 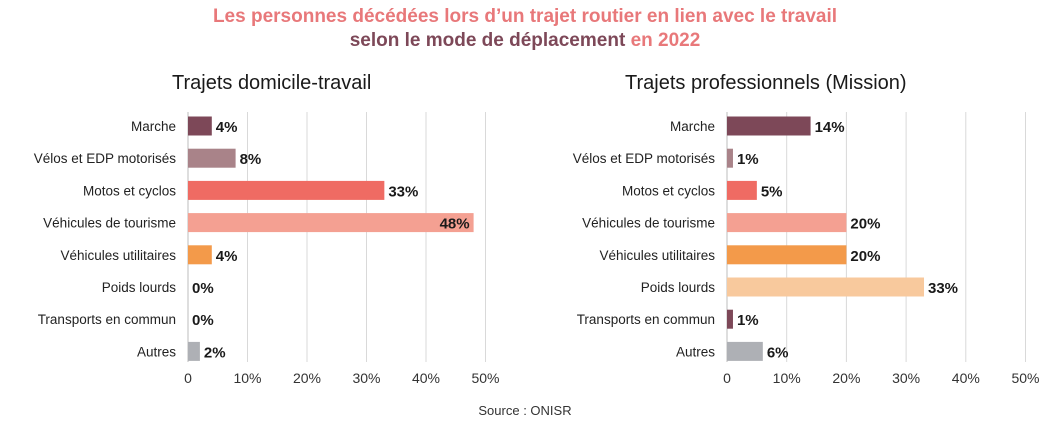 I want to click on left-x-tick-label: 10%, so click(x=247, y=378).